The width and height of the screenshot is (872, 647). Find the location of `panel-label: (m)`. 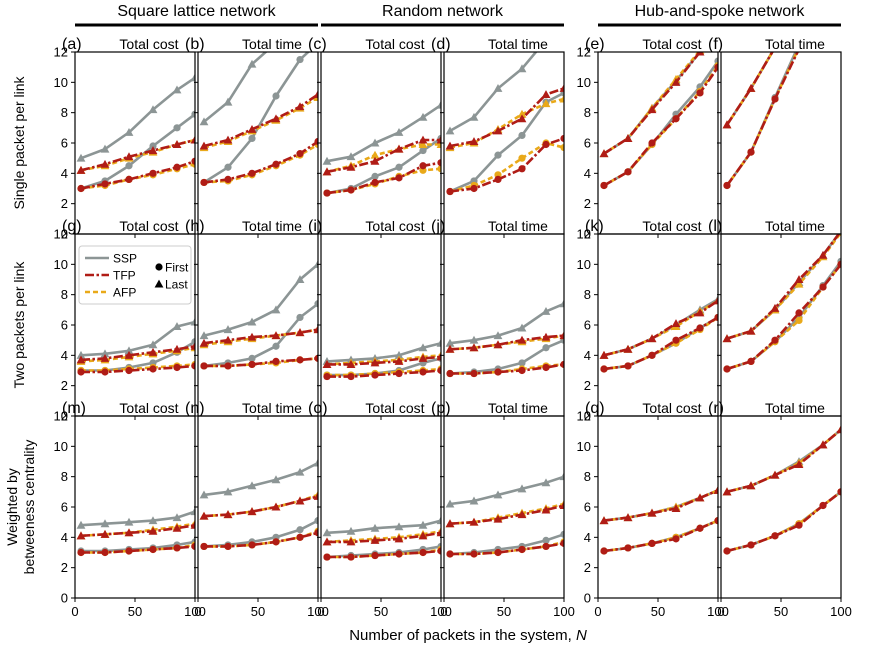

panel-label: (m) is located at coordinates (74, 408).